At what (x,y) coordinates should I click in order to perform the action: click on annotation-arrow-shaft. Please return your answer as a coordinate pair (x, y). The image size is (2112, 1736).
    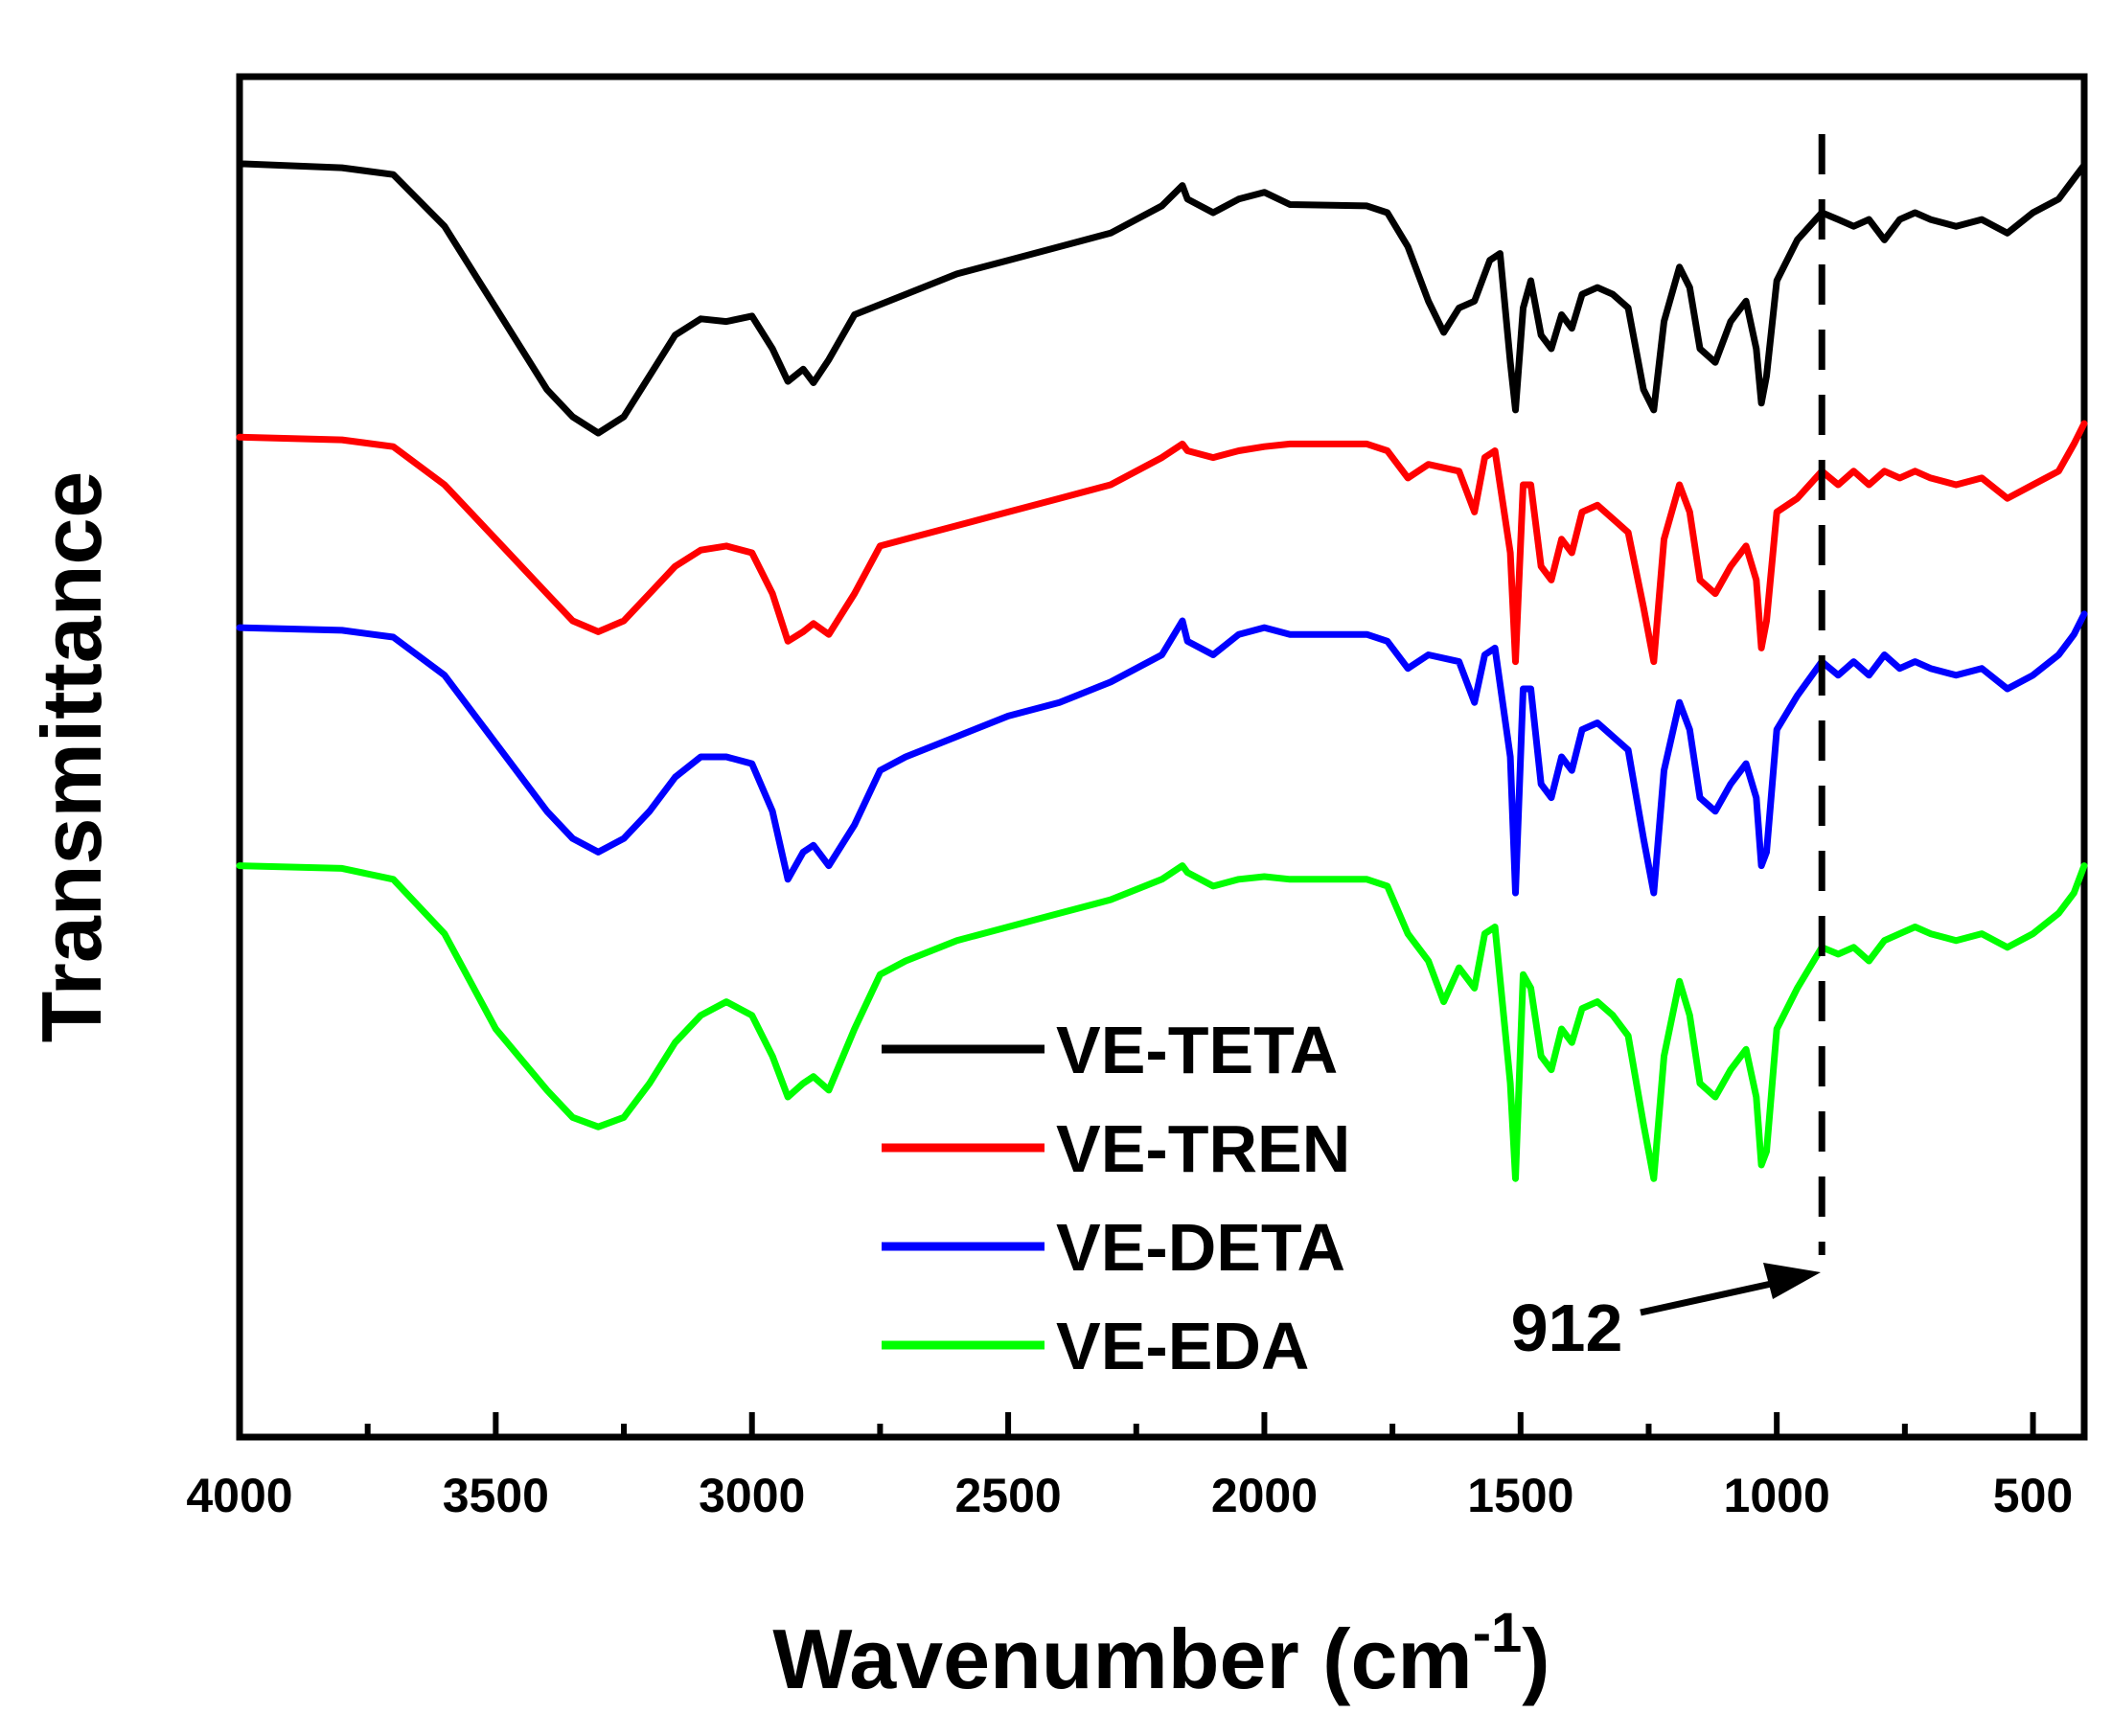
    Looking at the image, I should click on (1712, 1296).